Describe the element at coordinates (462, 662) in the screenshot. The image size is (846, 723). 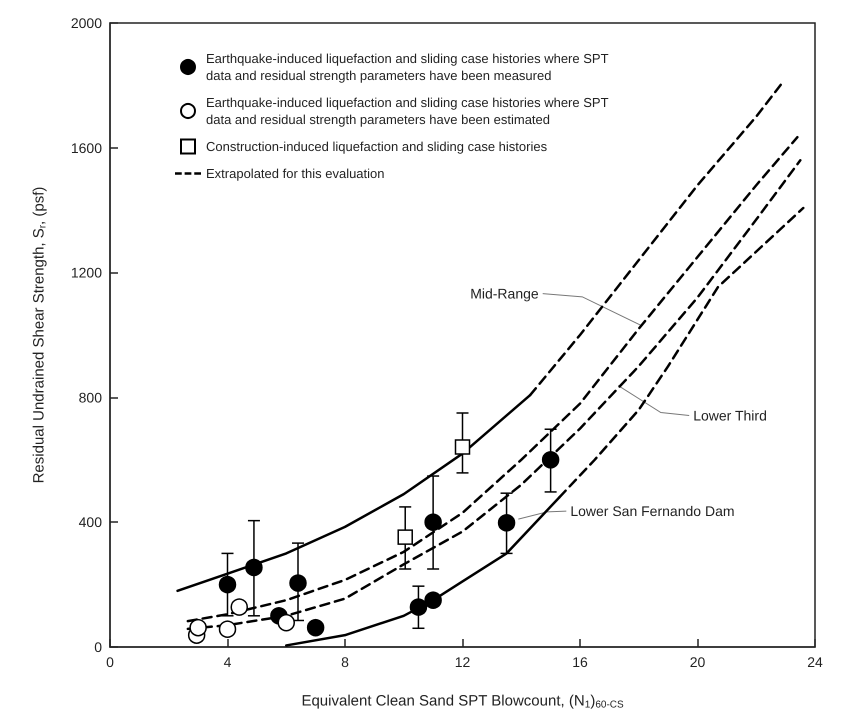
I see `x-tick-label: 12` at that location.